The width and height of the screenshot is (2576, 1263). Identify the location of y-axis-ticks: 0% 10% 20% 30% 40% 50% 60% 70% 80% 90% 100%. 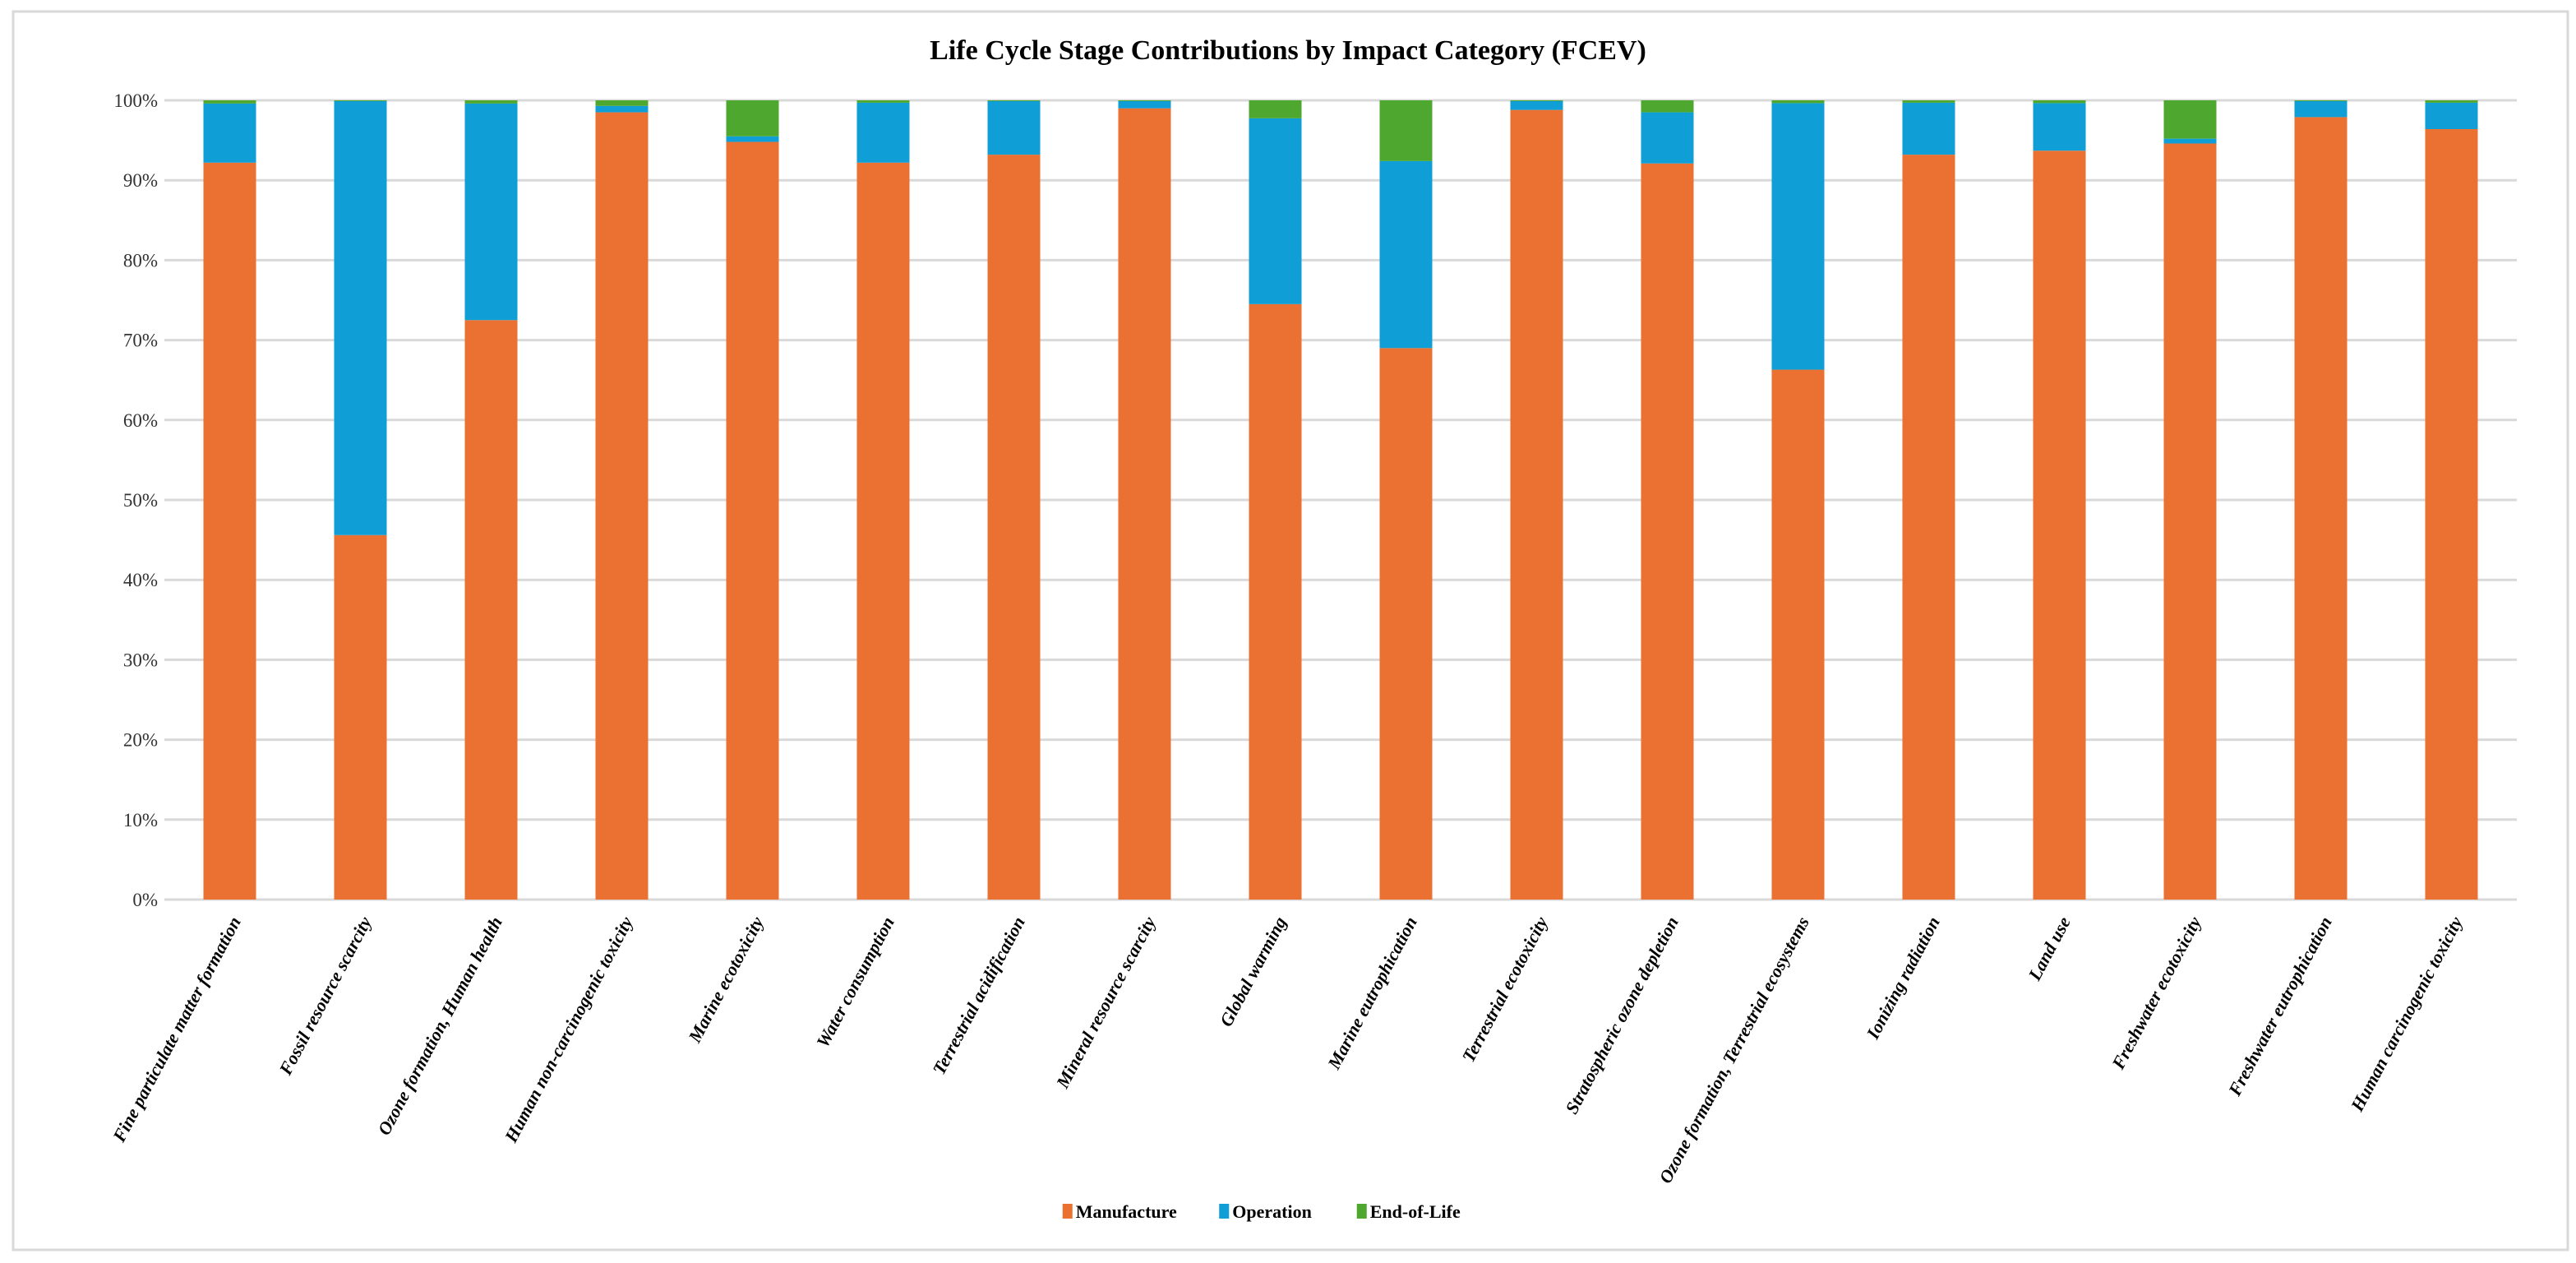
(135, 500).